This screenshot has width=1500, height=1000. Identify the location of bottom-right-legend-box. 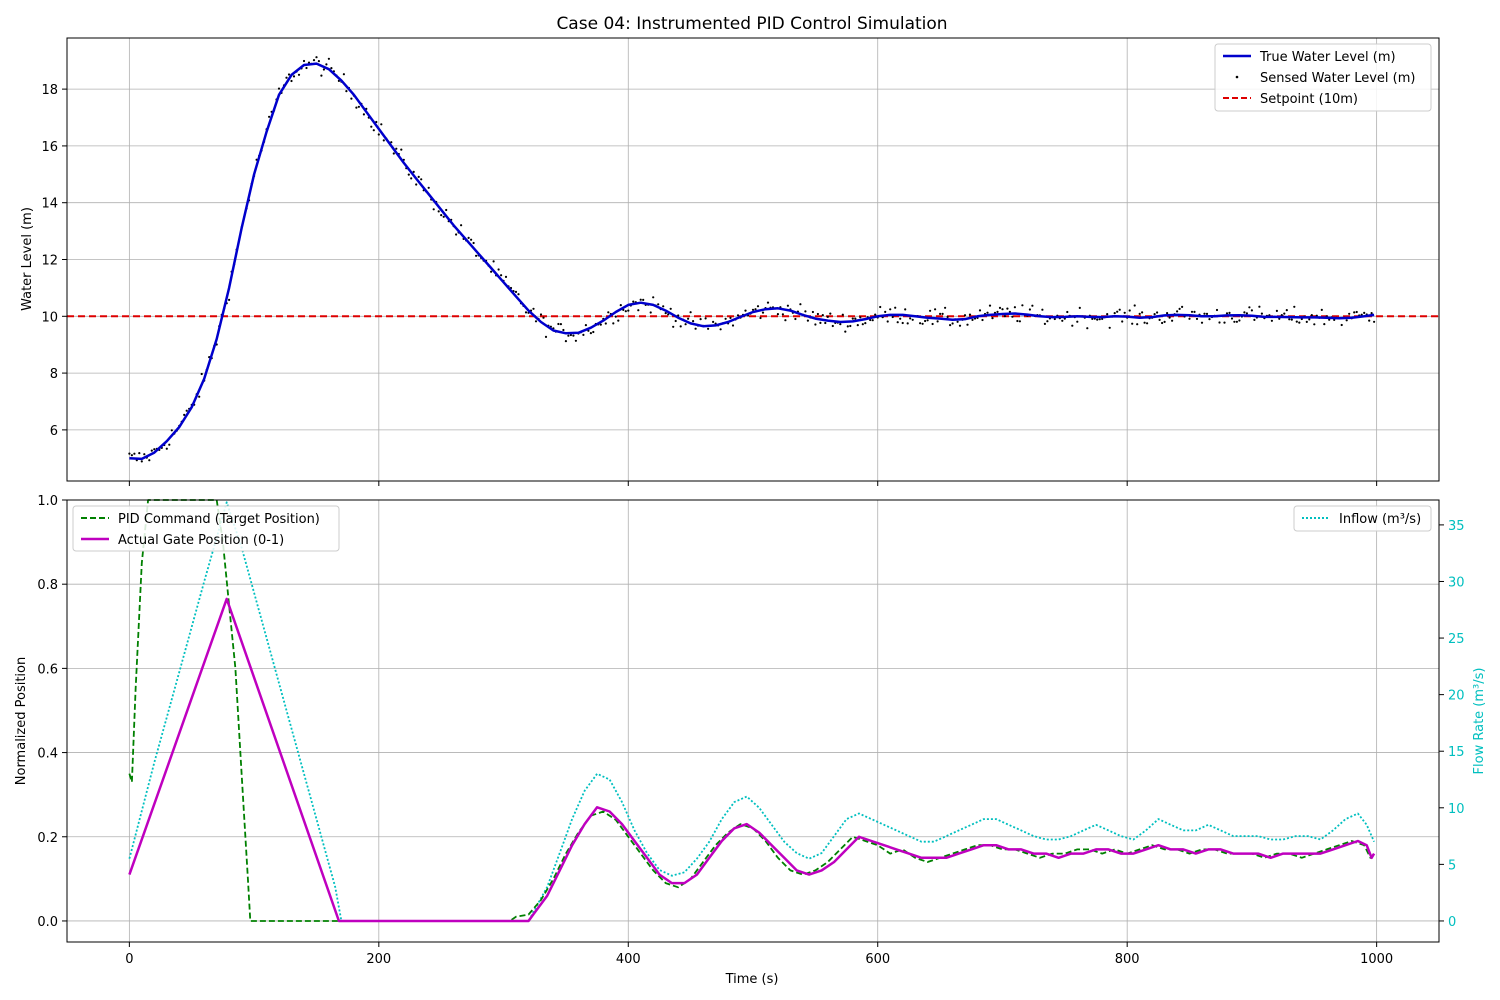
(1362, 518).